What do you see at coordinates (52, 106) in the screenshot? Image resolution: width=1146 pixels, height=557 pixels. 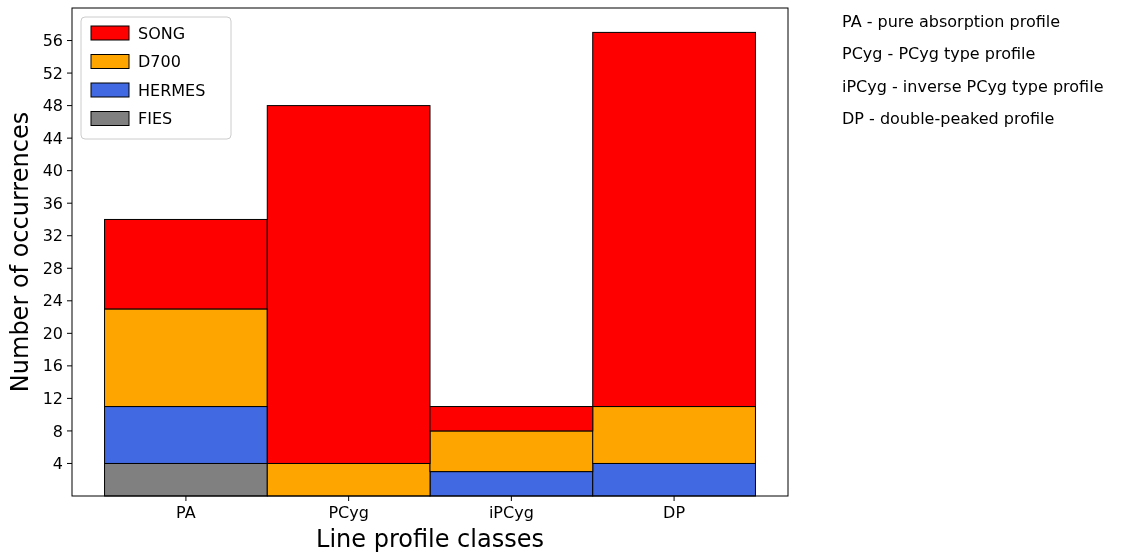 I see `y-tick-label: 48` at bounding box center [52, 106].